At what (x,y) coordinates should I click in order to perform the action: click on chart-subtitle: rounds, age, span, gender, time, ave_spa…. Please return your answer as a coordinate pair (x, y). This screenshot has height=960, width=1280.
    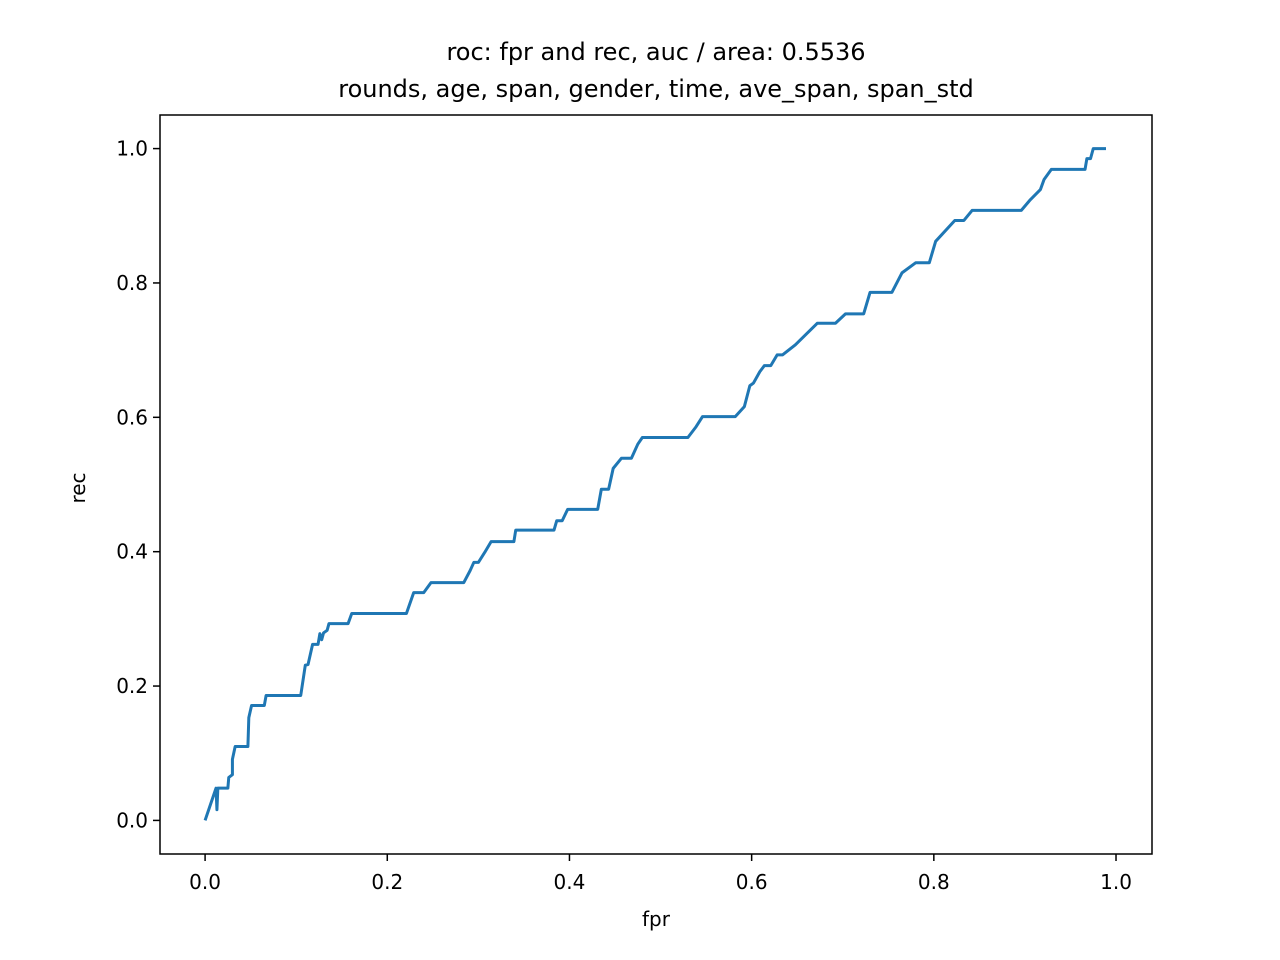
    Looking at the image, I should click on (656, 89).